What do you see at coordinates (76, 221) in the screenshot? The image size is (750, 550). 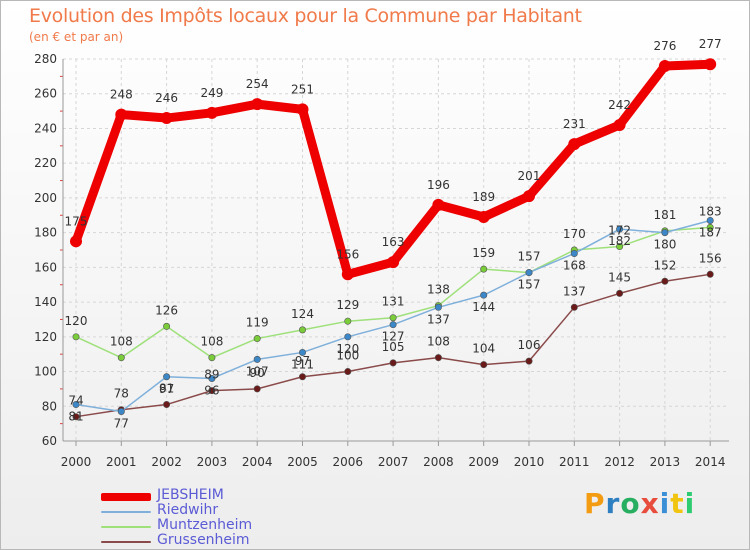 I see `data-label: 175` at bounding box center [76, 221].